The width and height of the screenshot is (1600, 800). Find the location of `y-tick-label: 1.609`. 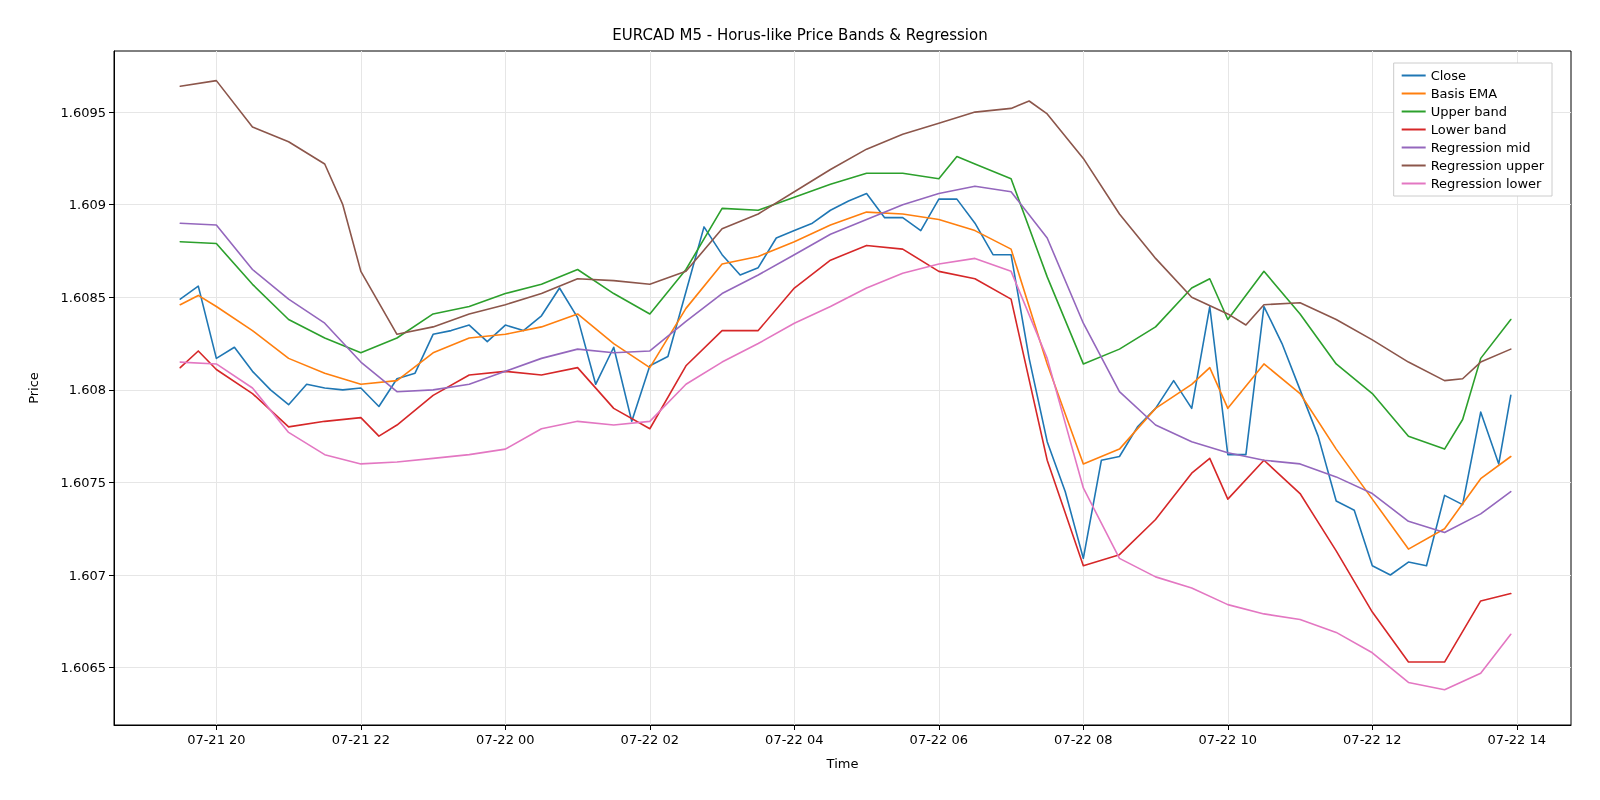

y-tick-label: 1.609 is located at coordinates (87, 205).